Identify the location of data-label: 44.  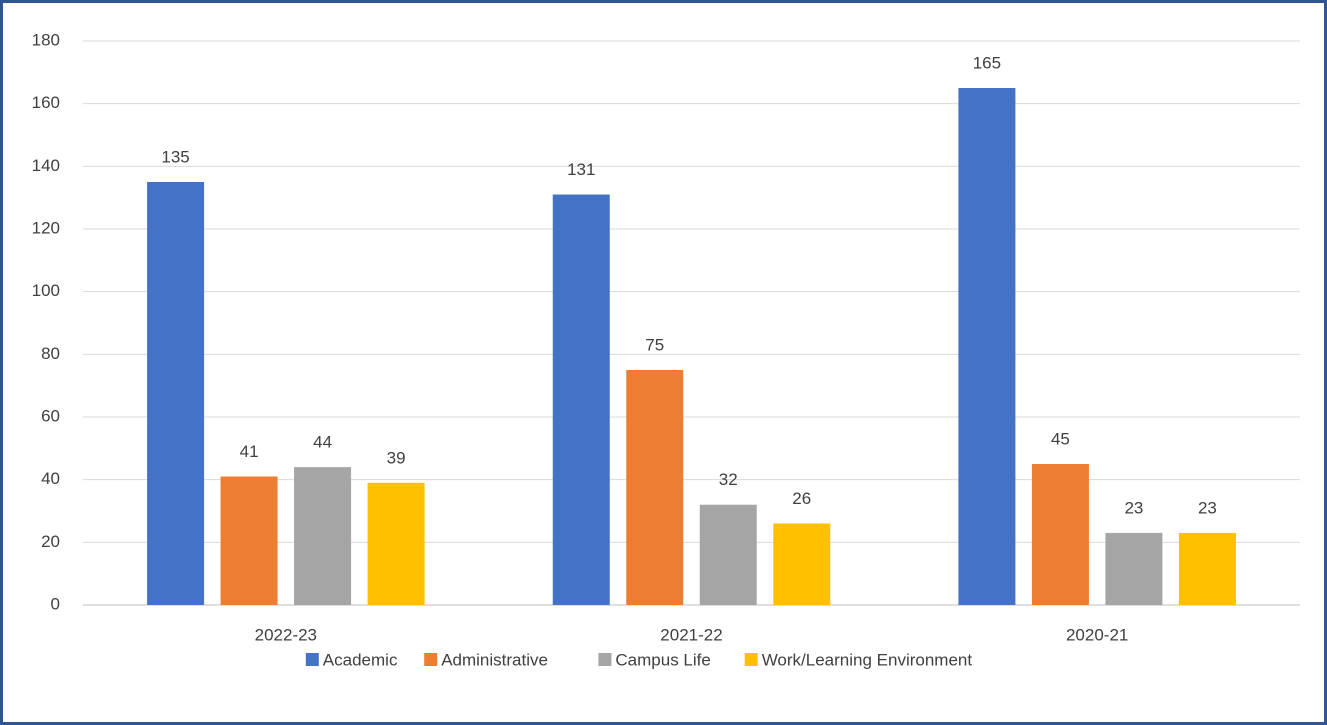
(322, 442).